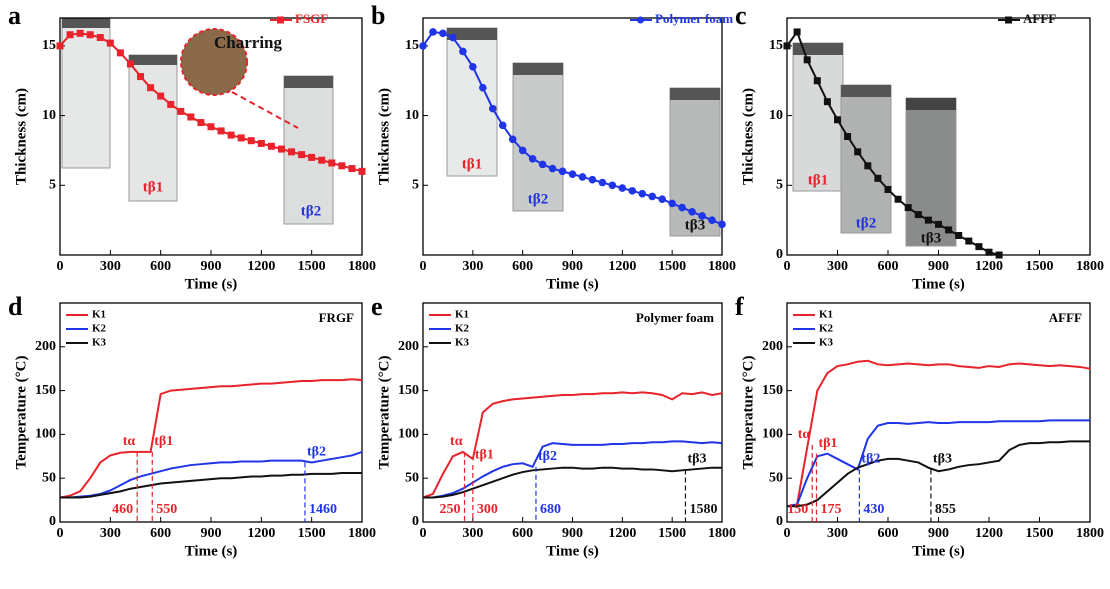  I want to click on x-tick-label: 1500, so click(1040, 266).